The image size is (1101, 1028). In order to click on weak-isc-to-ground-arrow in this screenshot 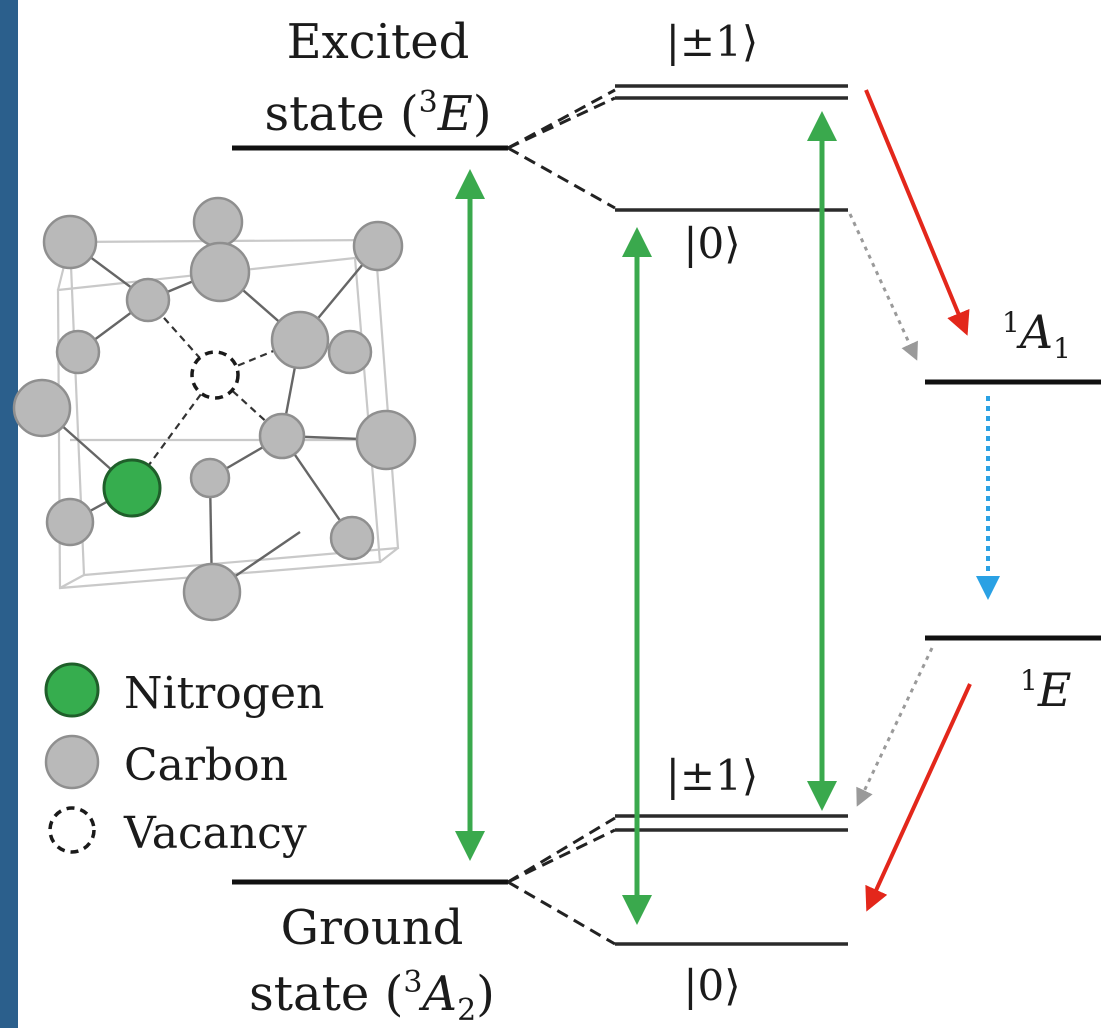, I will do `click(895, 727)`.